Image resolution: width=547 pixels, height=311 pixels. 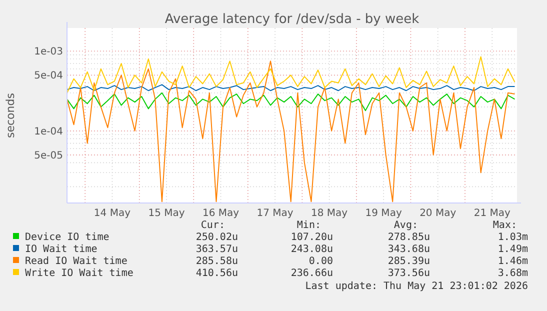 I want to click on text: 3.68m, so click(x=513, y=273).